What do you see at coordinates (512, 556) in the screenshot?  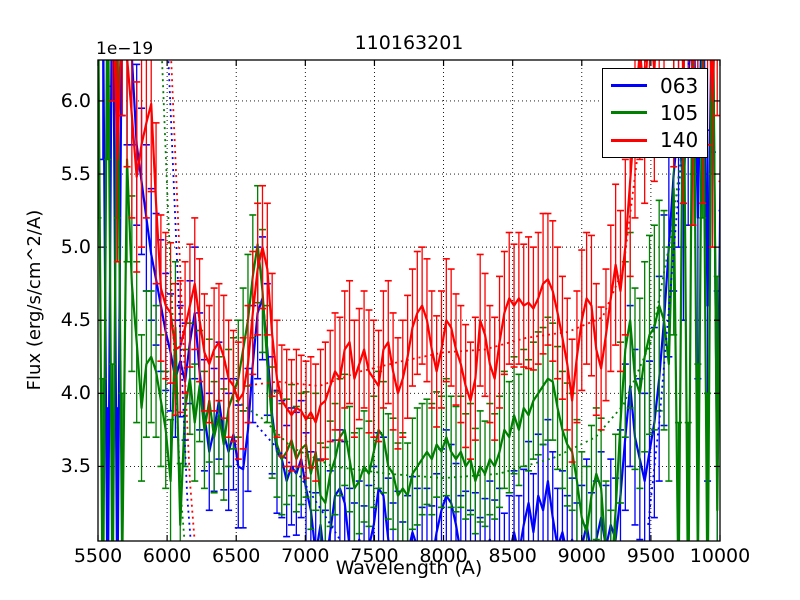 I see `x-tick-label: 8500` at bounding box center [512, 556].